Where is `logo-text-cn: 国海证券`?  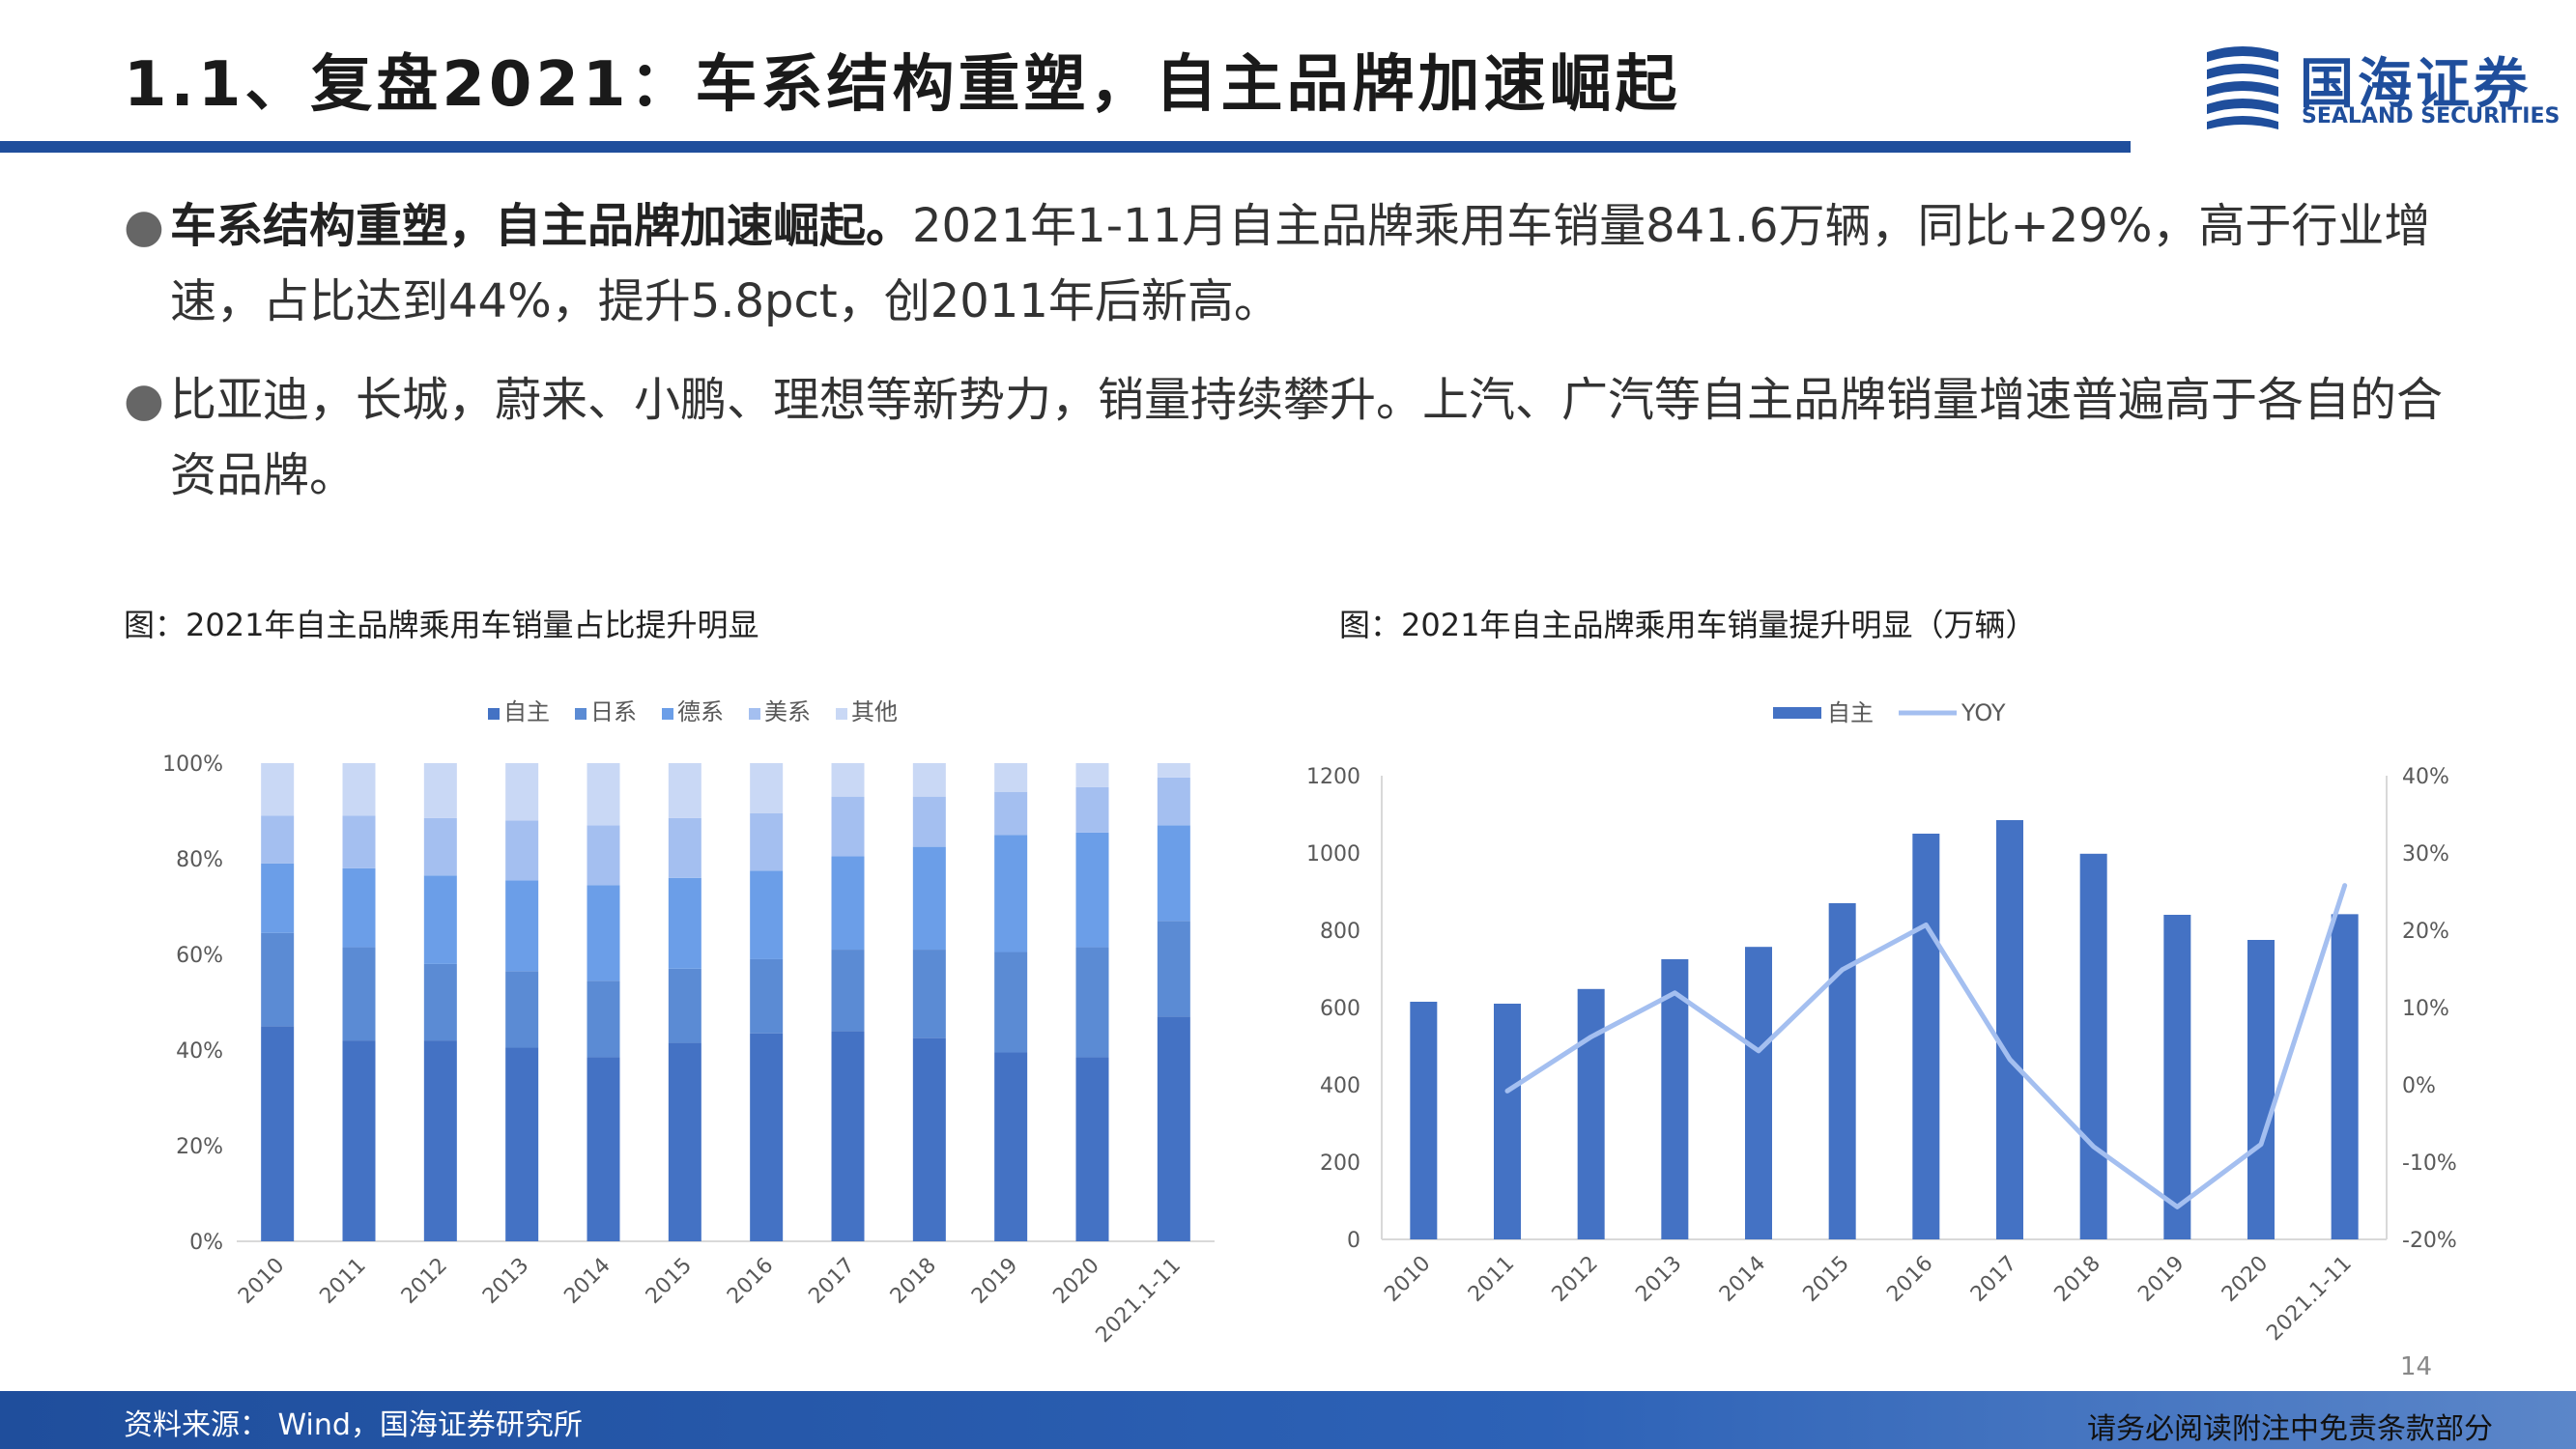 logo-text-cn: 国海证券 is located at coordinates (2416, 84).